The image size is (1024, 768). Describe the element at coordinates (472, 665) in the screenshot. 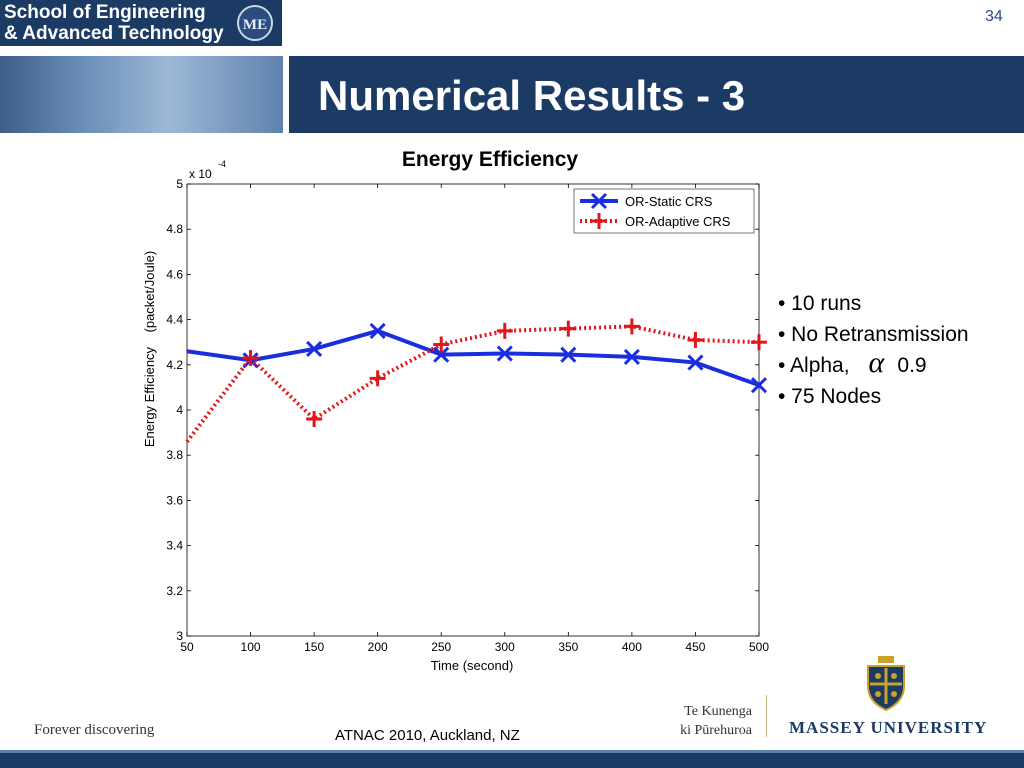

I see `x-axis-label: Time (second)` at that location.